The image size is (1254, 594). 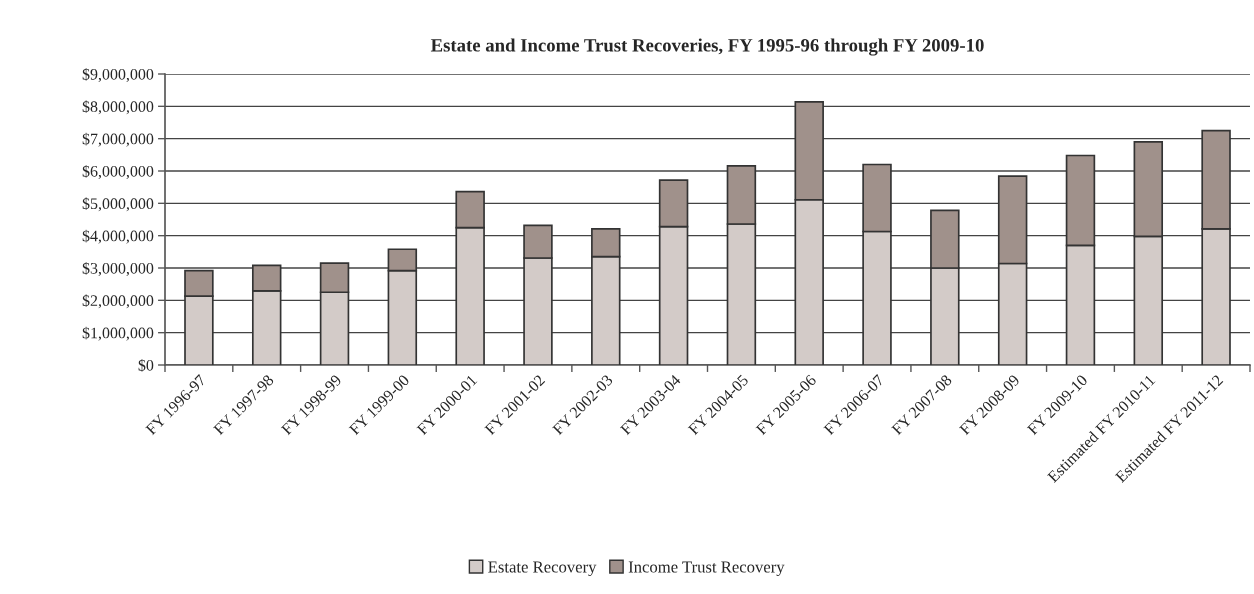 I want to click on y-tick-label: $6,000,000, so click(x=118, y=171).